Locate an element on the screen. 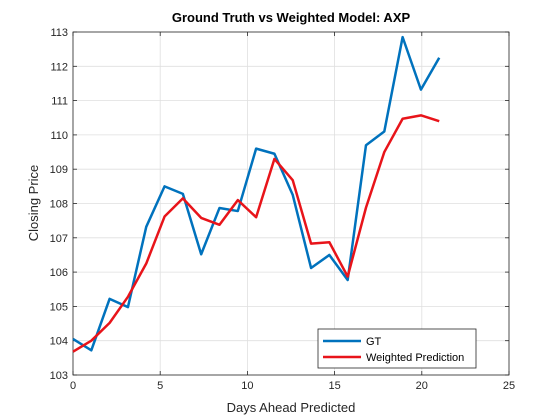 This screenshot has width=560, height=420. y-axis-label: Closing Price is located at coordinates (33, 203).